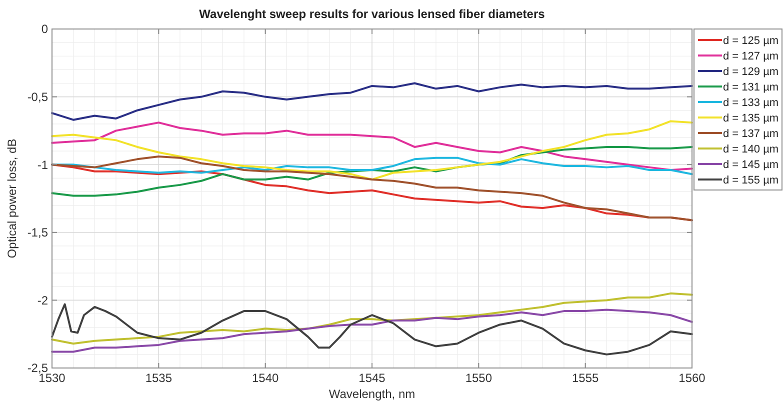 This screenshot has width=783, height=404. I want to click on legend-label: d = 155 µm, so click(751, 180).